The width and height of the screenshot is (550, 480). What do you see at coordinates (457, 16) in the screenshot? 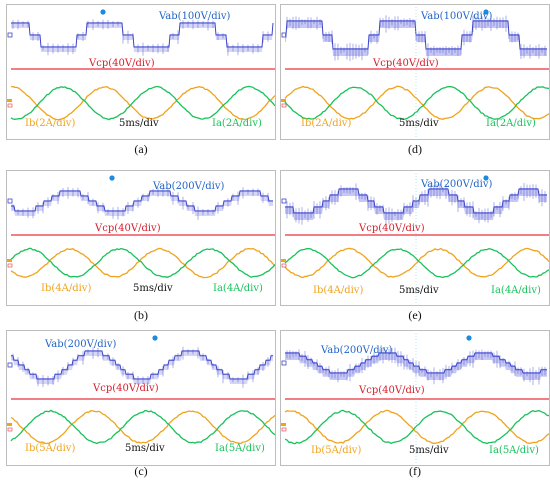
I see `vab-label-d: Vab(100V/div)` at bounding box center [457, 16].